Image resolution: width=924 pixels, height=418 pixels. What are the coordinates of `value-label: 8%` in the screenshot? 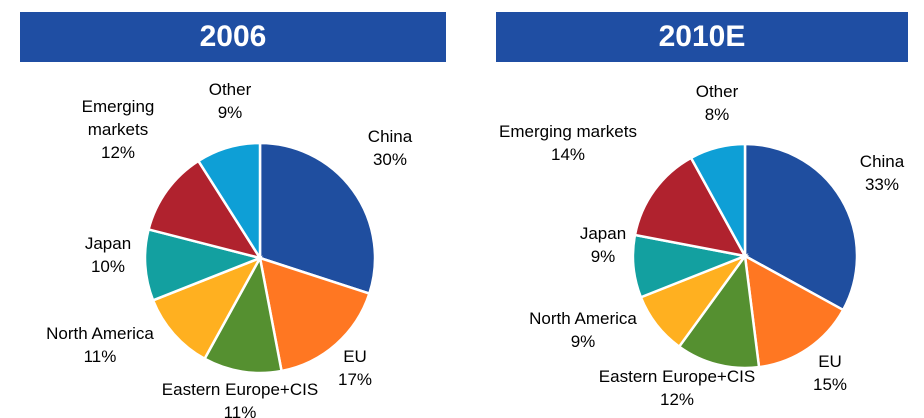 It's located at (717, 114).